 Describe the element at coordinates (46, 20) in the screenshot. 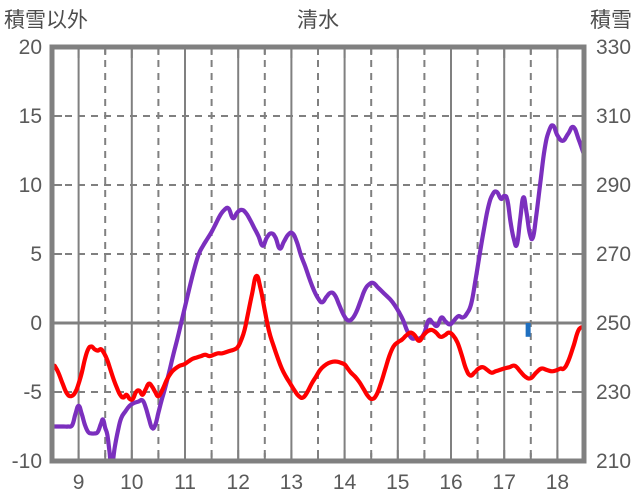

I see `left-axis-title: 積雪以外` at that location.